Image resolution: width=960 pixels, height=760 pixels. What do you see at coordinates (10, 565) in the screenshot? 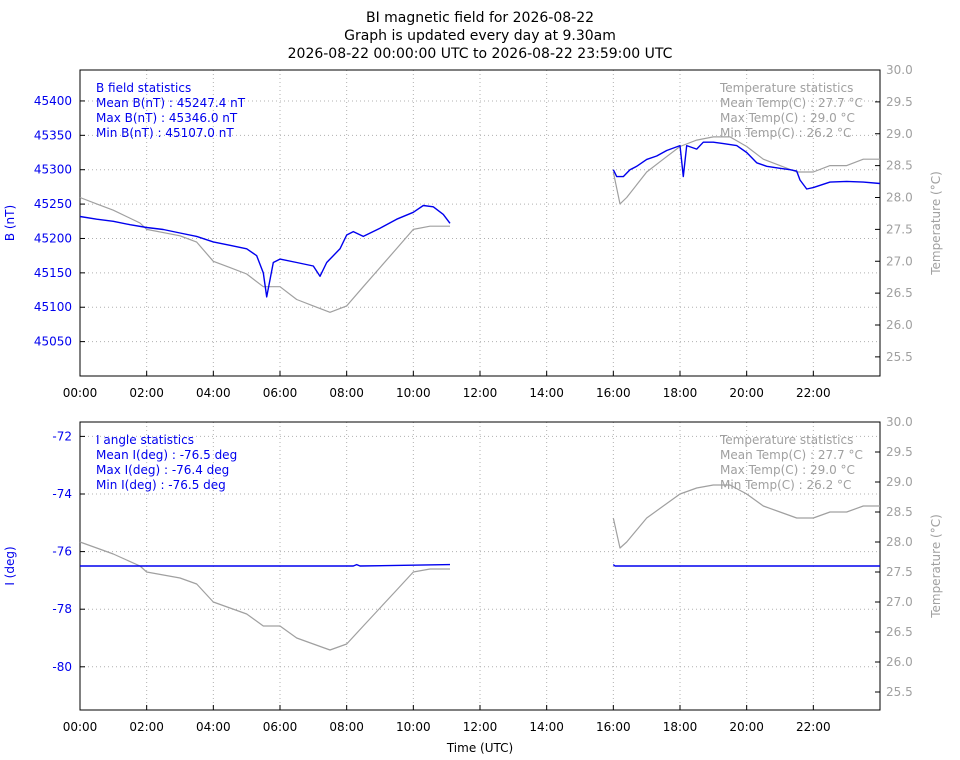
I see `y-axis-label: I (deg)` at bounding box center [10, 565].